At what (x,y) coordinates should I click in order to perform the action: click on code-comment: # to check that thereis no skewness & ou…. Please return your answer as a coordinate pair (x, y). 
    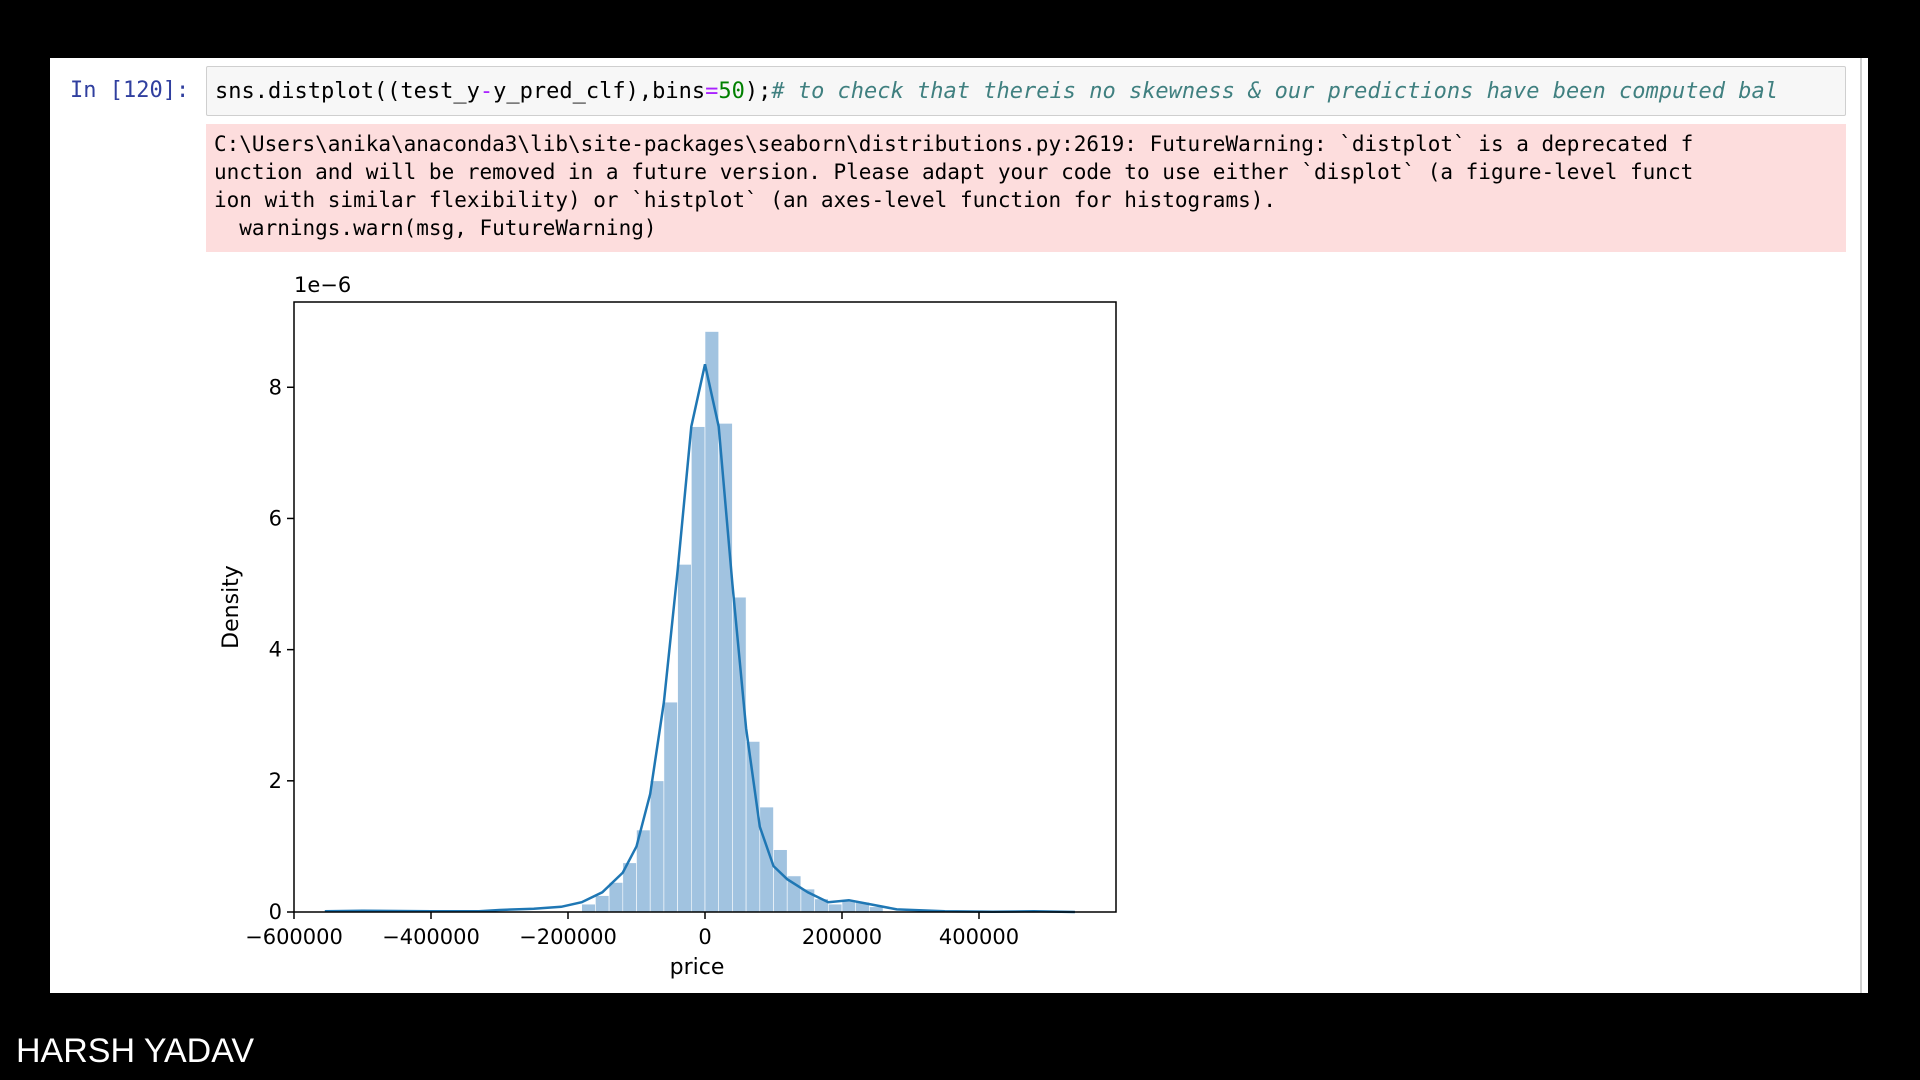
    Looking at the image, I should click on (1274, 91).